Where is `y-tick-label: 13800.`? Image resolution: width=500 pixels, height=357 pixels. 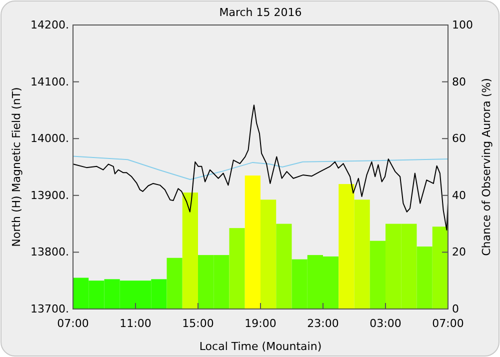
y-tick-label: 13800. is located at coordinates (49, 252).